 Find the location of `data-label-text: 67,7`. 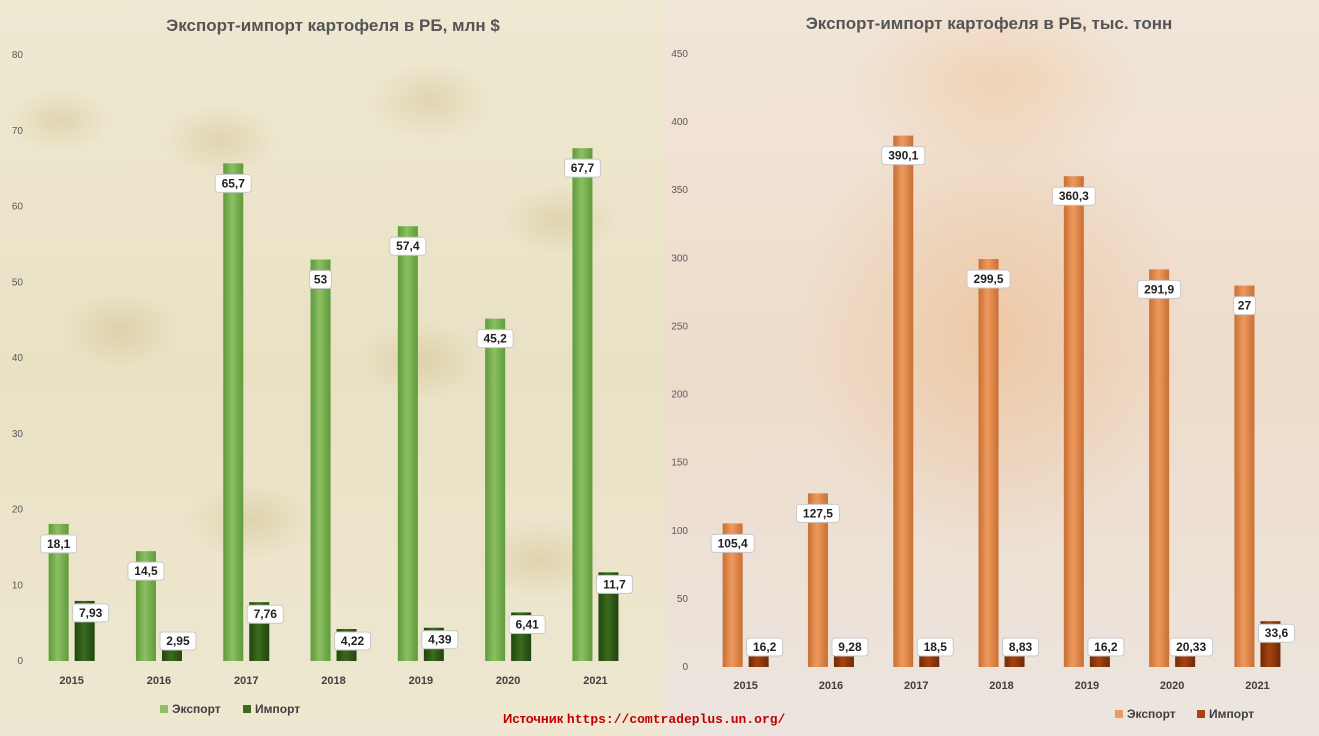

data-label-text: 67,7 is located at coordinates (583, 168).